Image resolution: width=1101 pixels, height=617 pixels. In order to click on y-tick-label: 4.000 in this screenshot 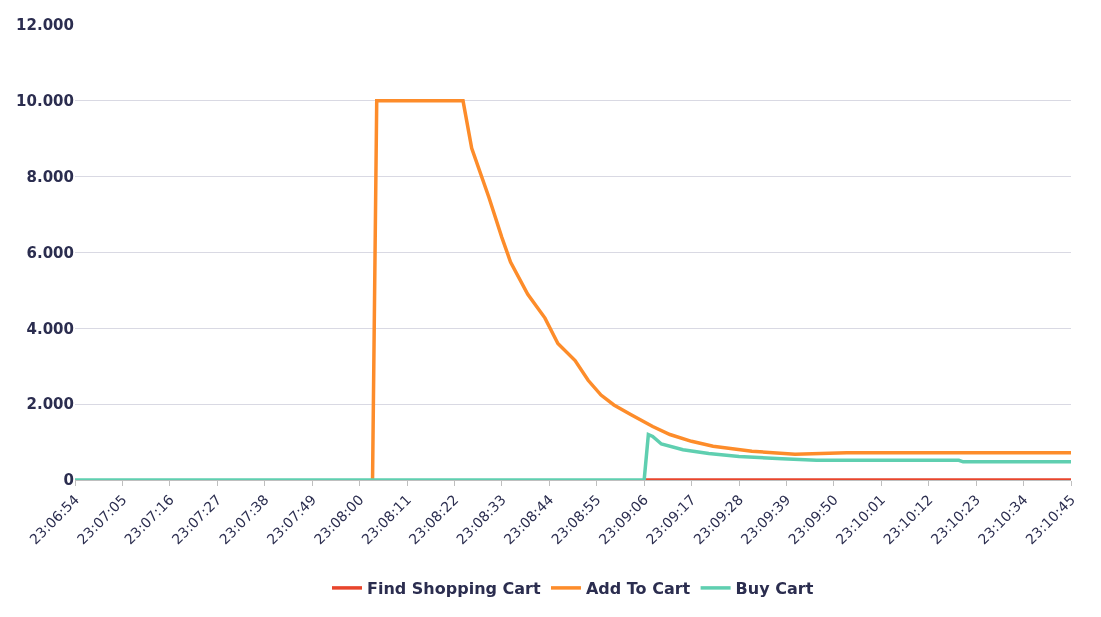, I will do `click(50, 328)`.